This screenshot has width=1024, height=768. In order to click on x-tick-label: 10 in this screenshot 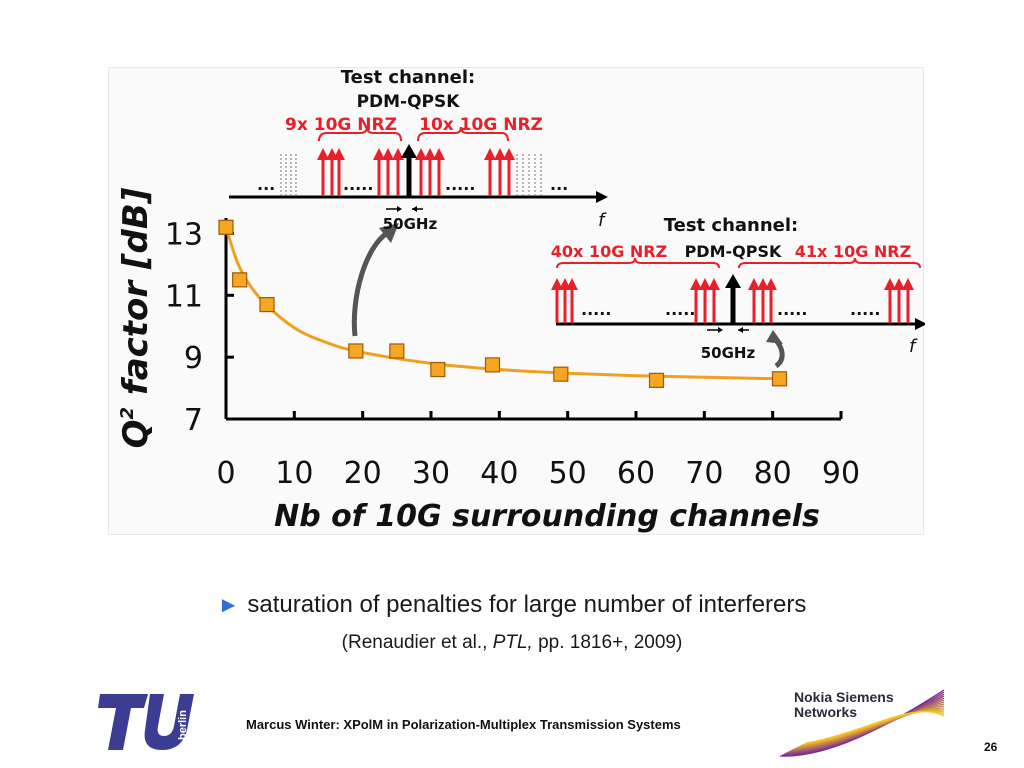, I will do `click(294, 473)`.